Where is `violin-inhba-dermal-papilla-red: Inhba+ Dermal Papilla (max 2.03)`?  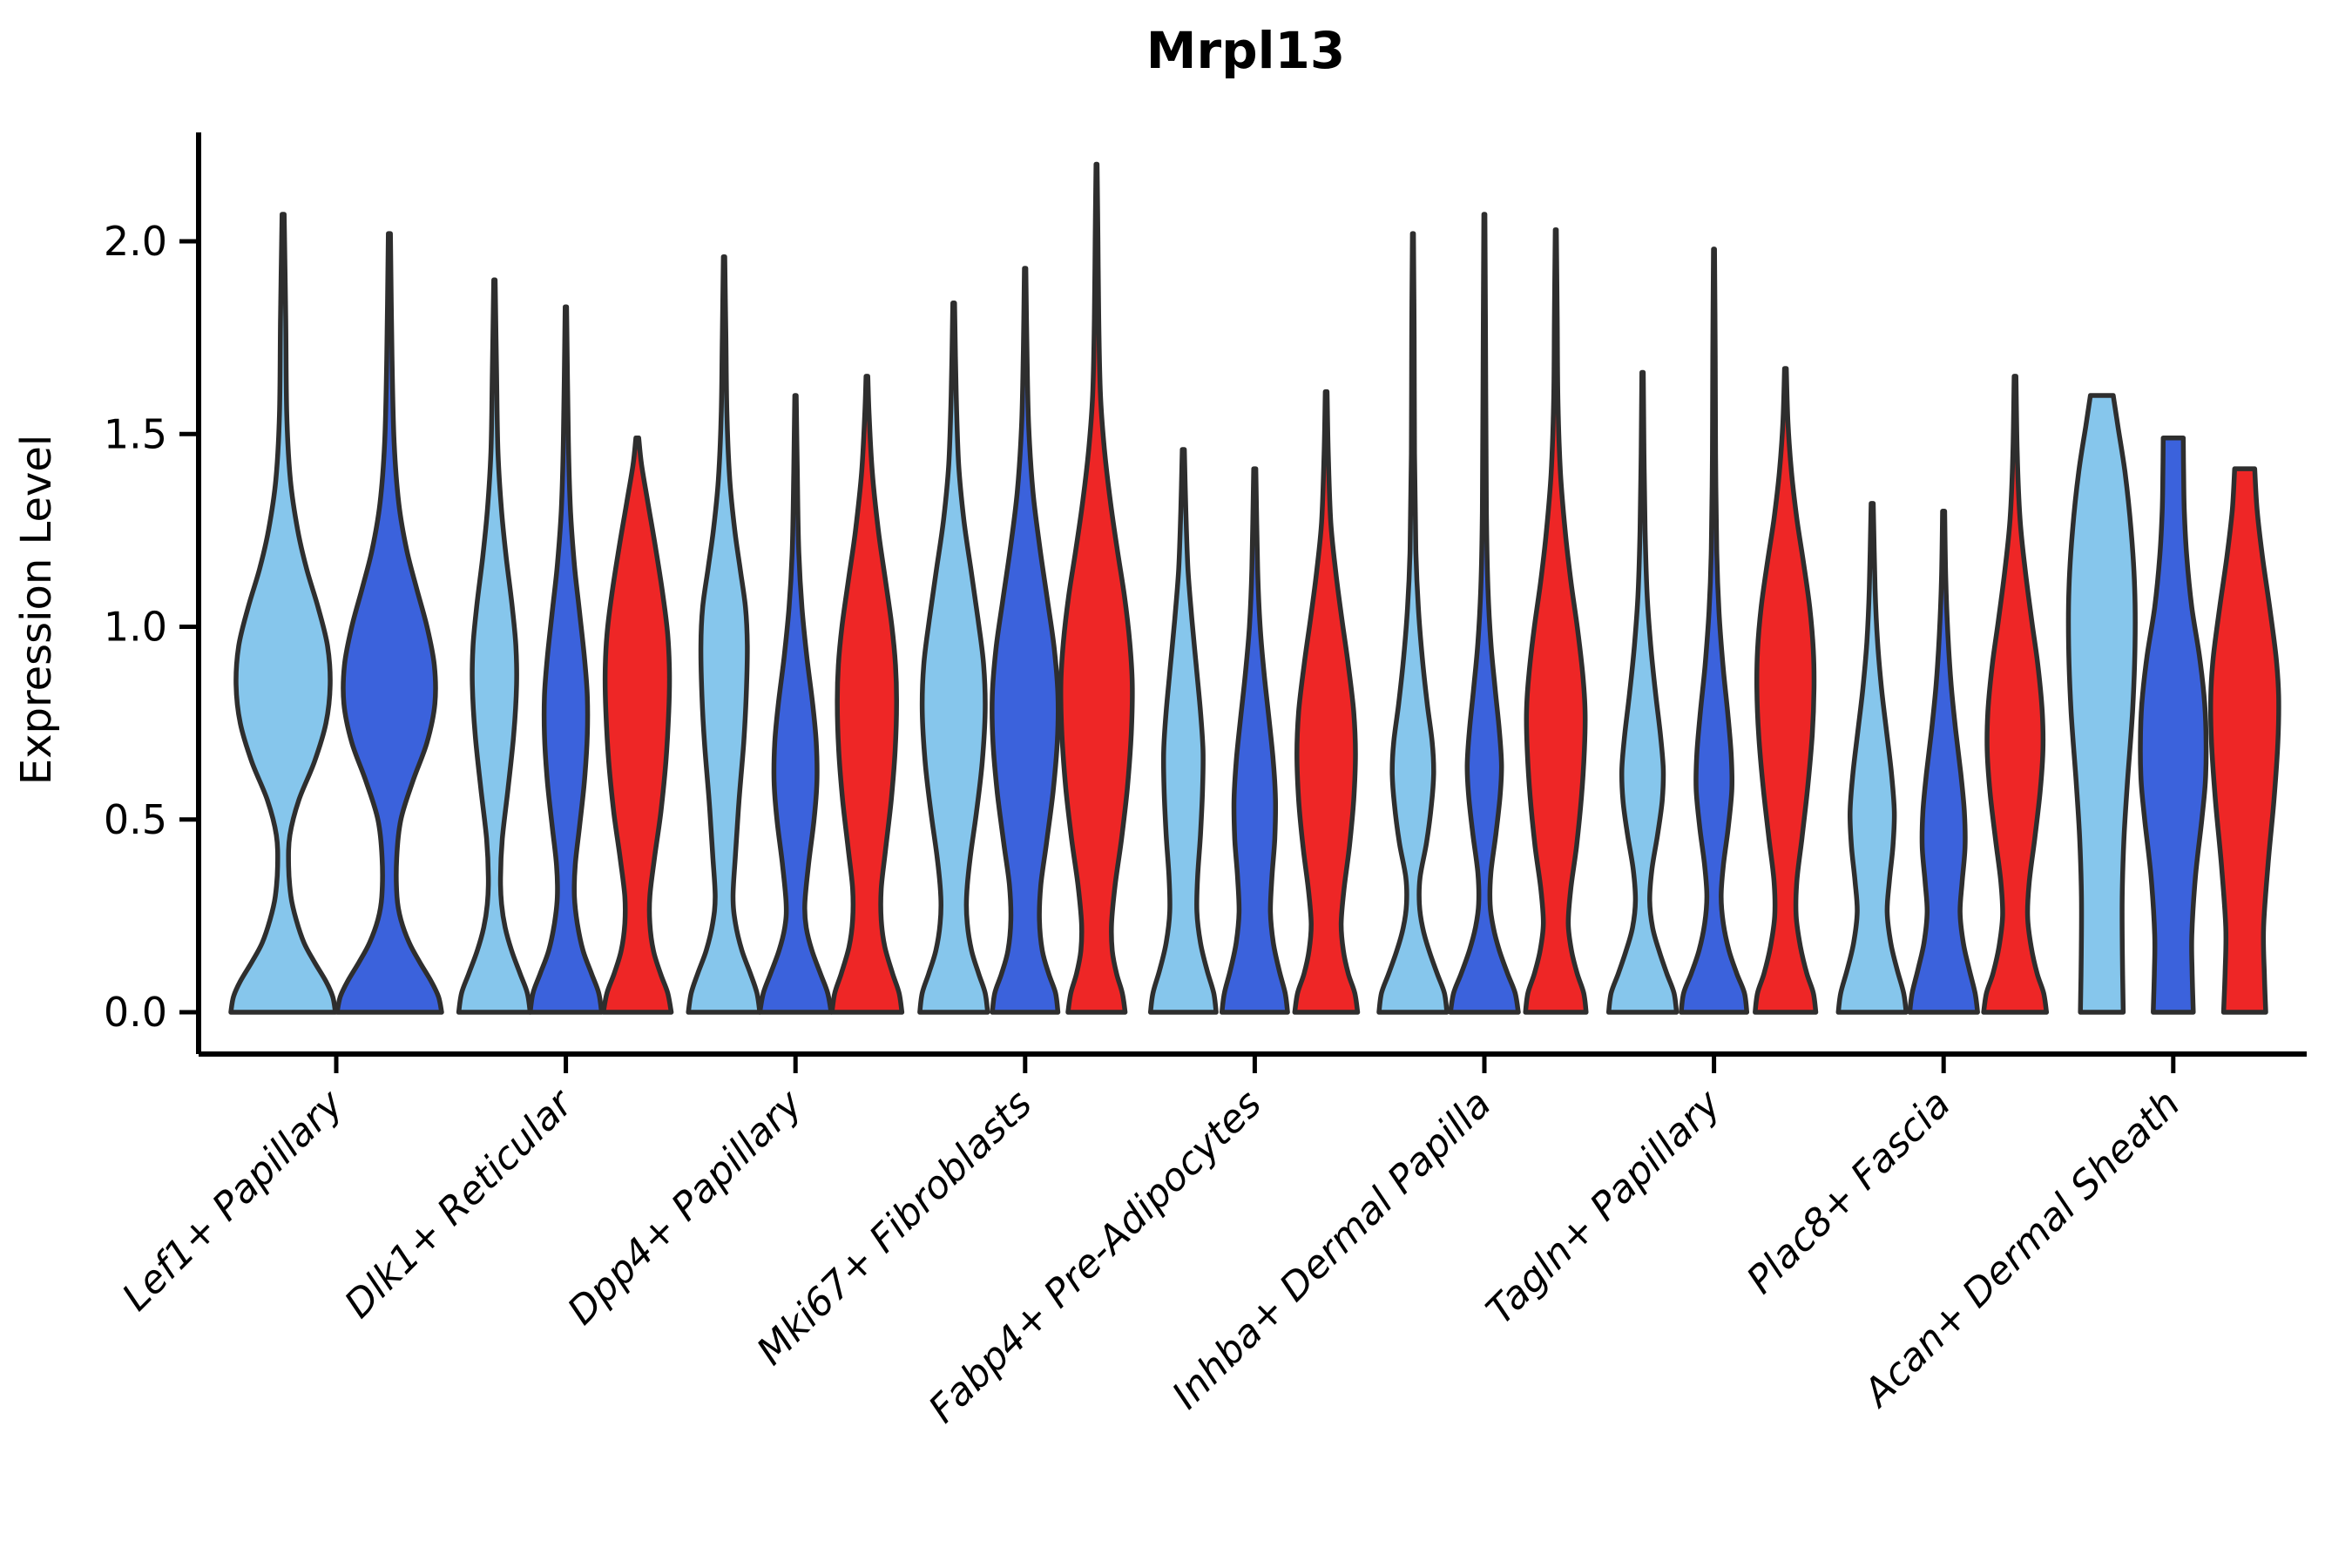 violin-inhba-dermal-papilla-red: Inhba+ Dermal Papilla (max 2.03) is located at coordinates (1556, 620).